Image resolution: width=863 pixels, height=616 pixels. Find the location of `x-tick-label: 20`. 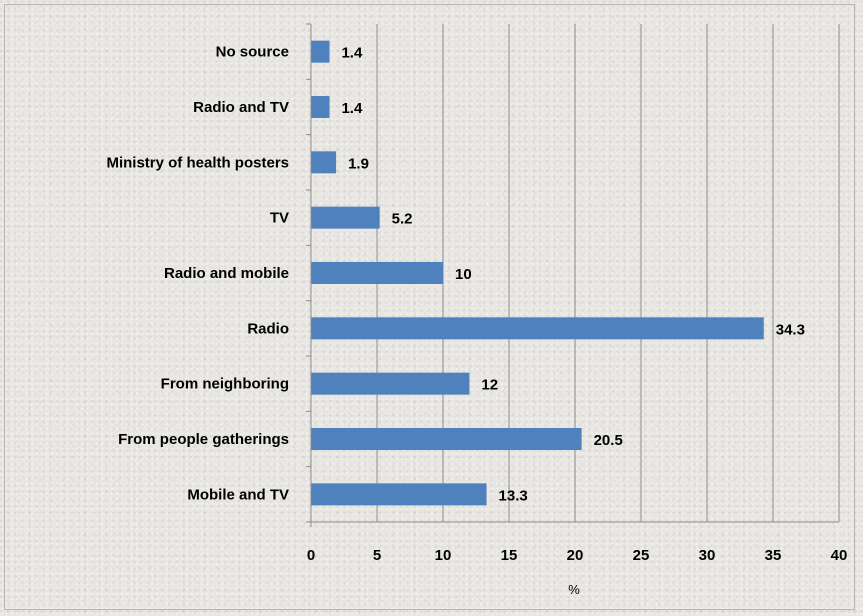

x-tick-label: 20 is located at coordinates (575, 555).